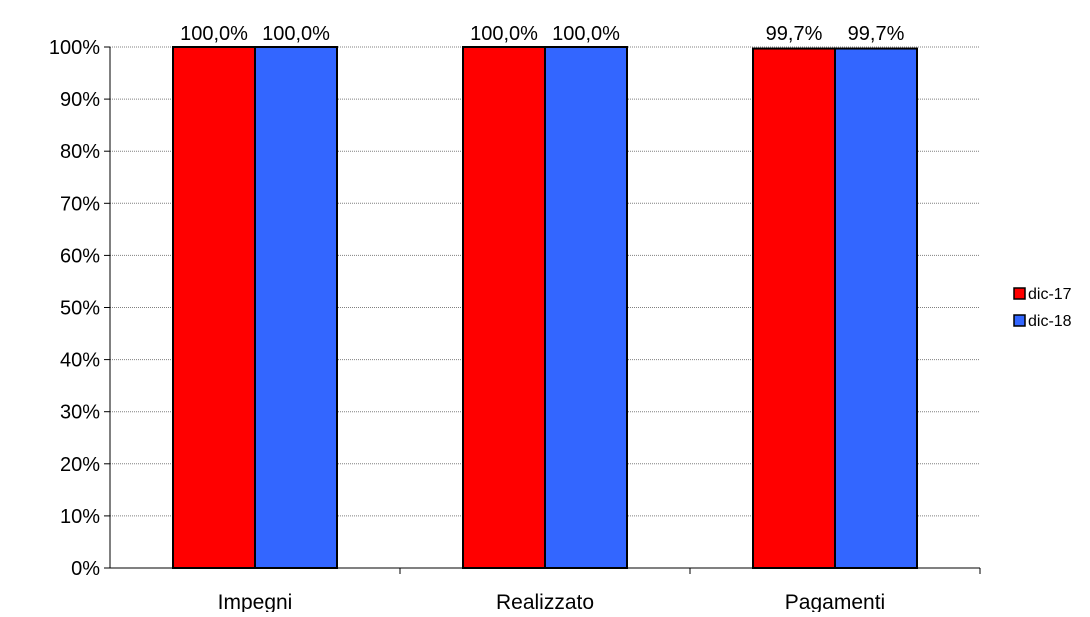  Describe the element at coordinates (80, 413) in the screenshot. I see `y-tick-label: 30%` at that location.